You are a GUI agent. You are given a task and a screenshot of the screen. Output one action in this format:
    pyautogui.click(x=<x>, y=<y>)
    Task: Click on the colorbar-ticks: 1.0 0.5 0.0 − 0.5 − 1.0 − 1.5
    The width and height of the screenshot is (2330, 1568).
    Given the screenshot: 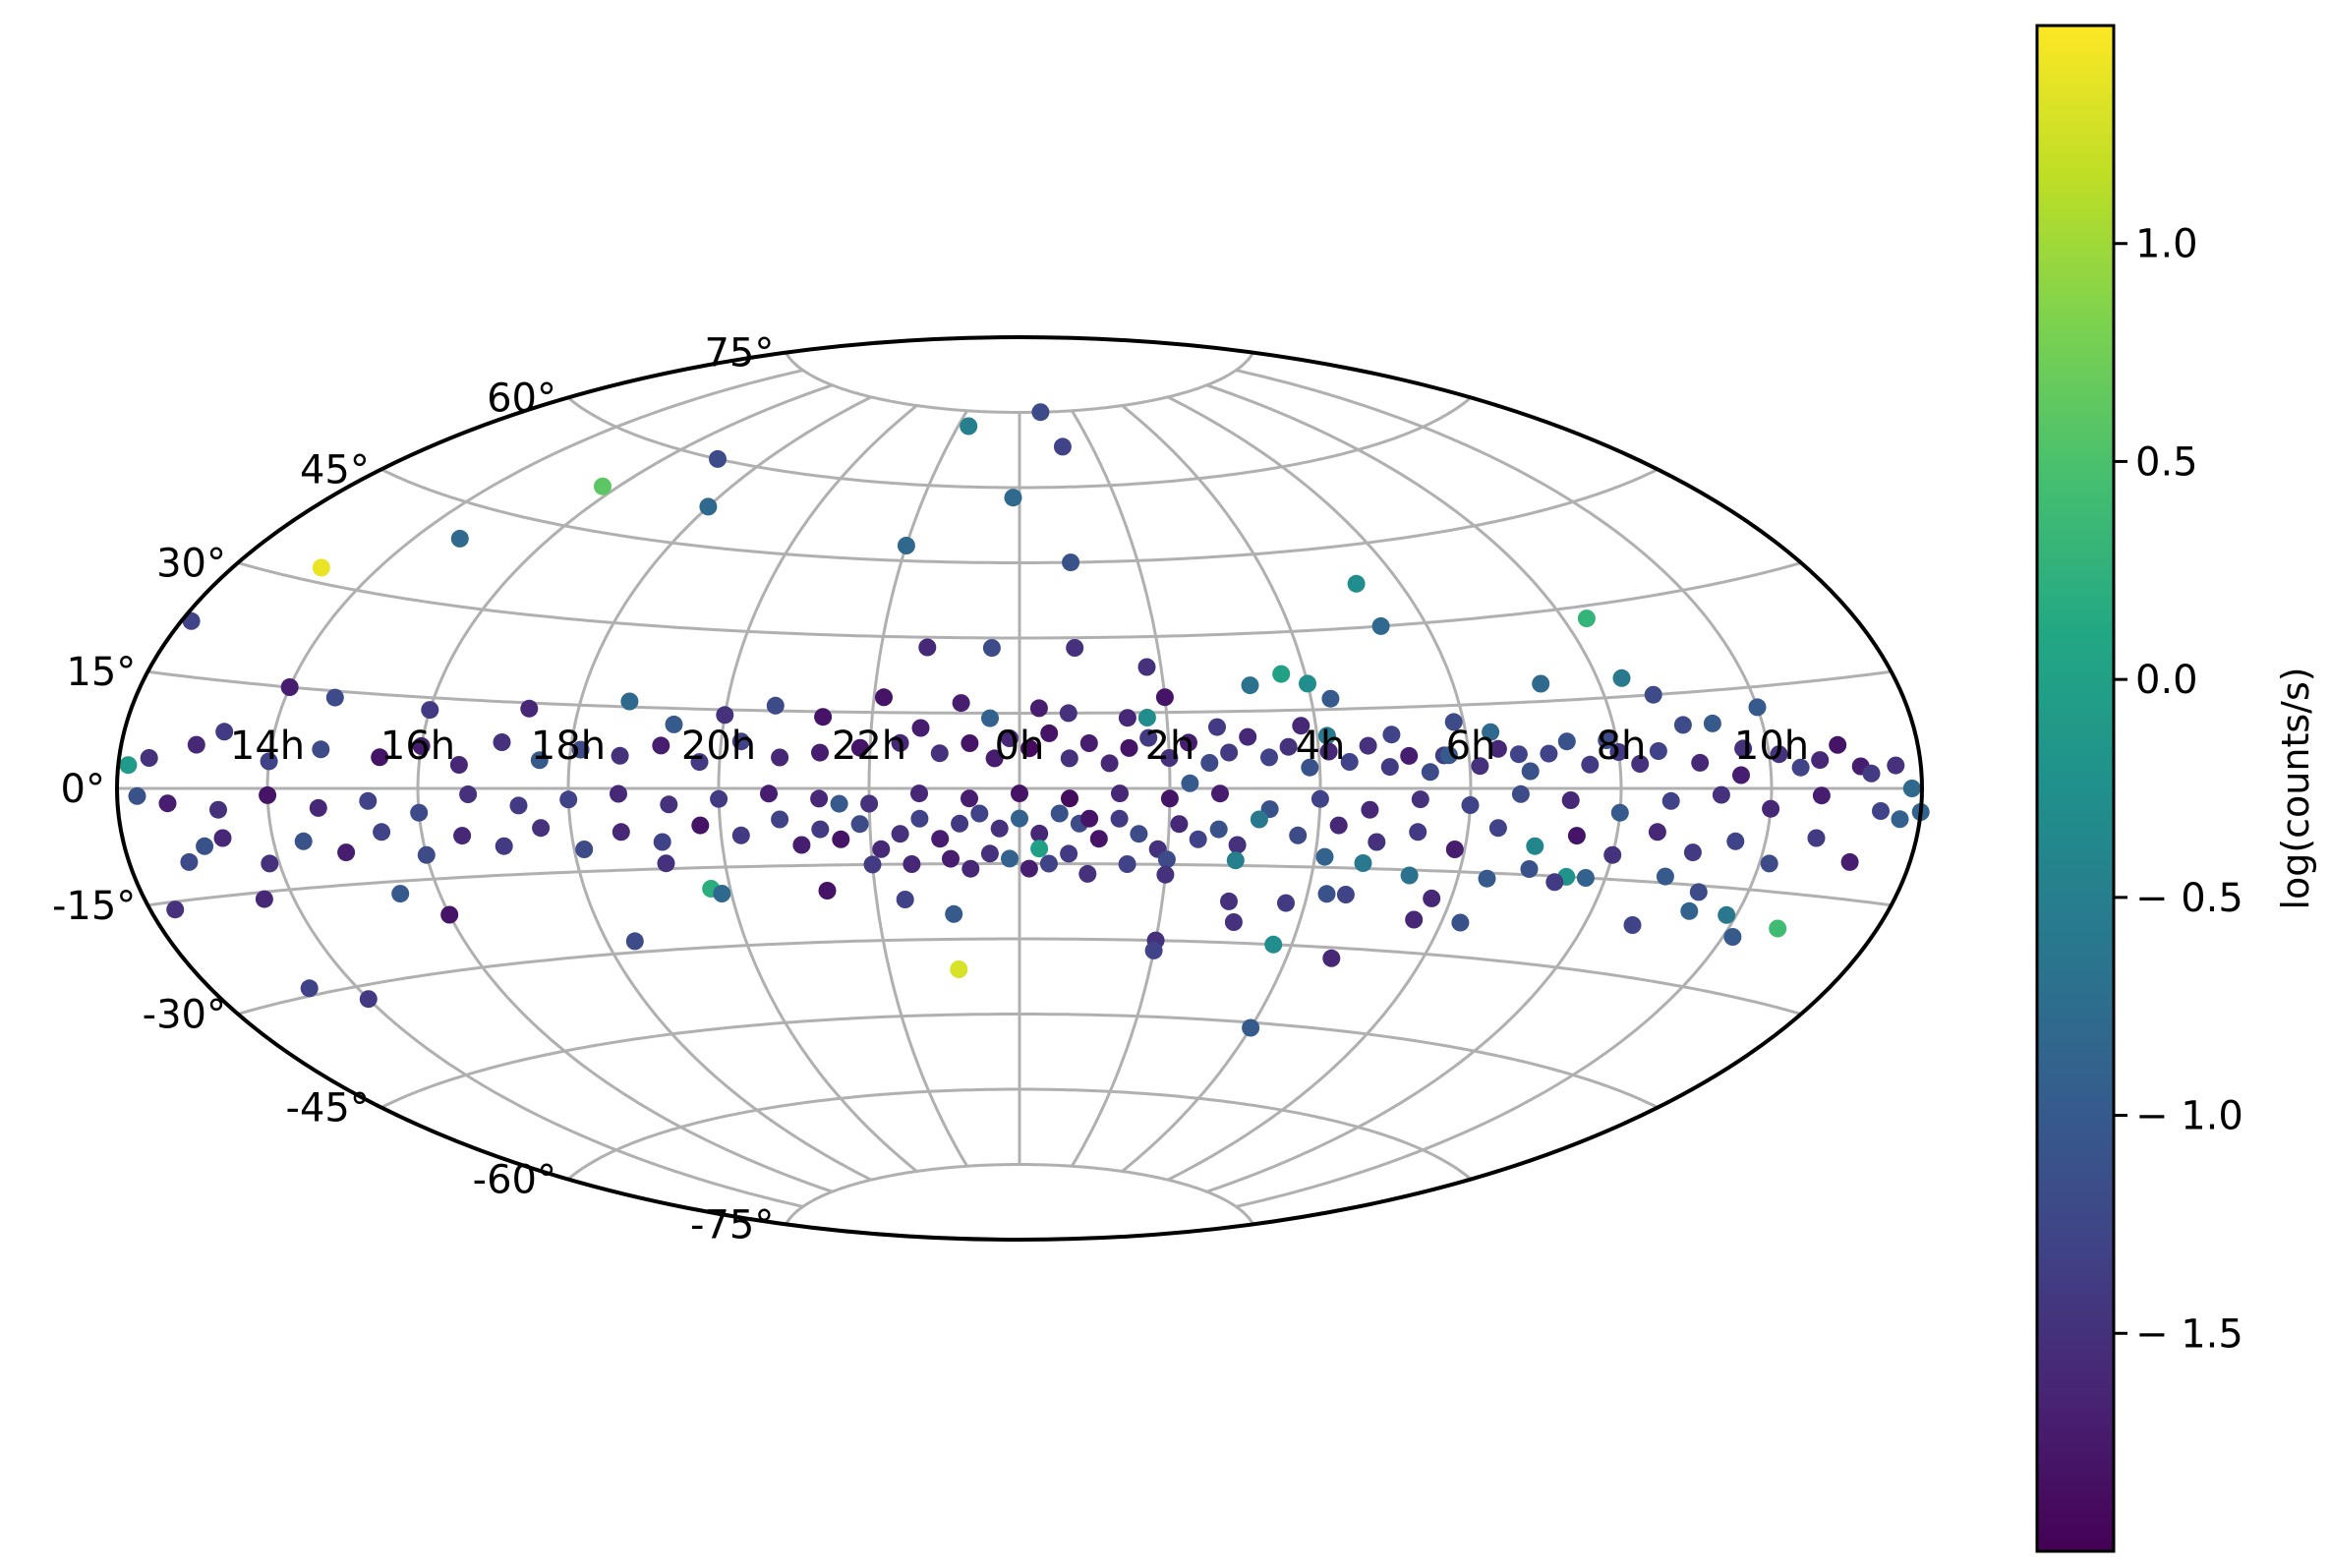 What is the action you would take?
    pyautogui.click(x=2178, y=789)
    